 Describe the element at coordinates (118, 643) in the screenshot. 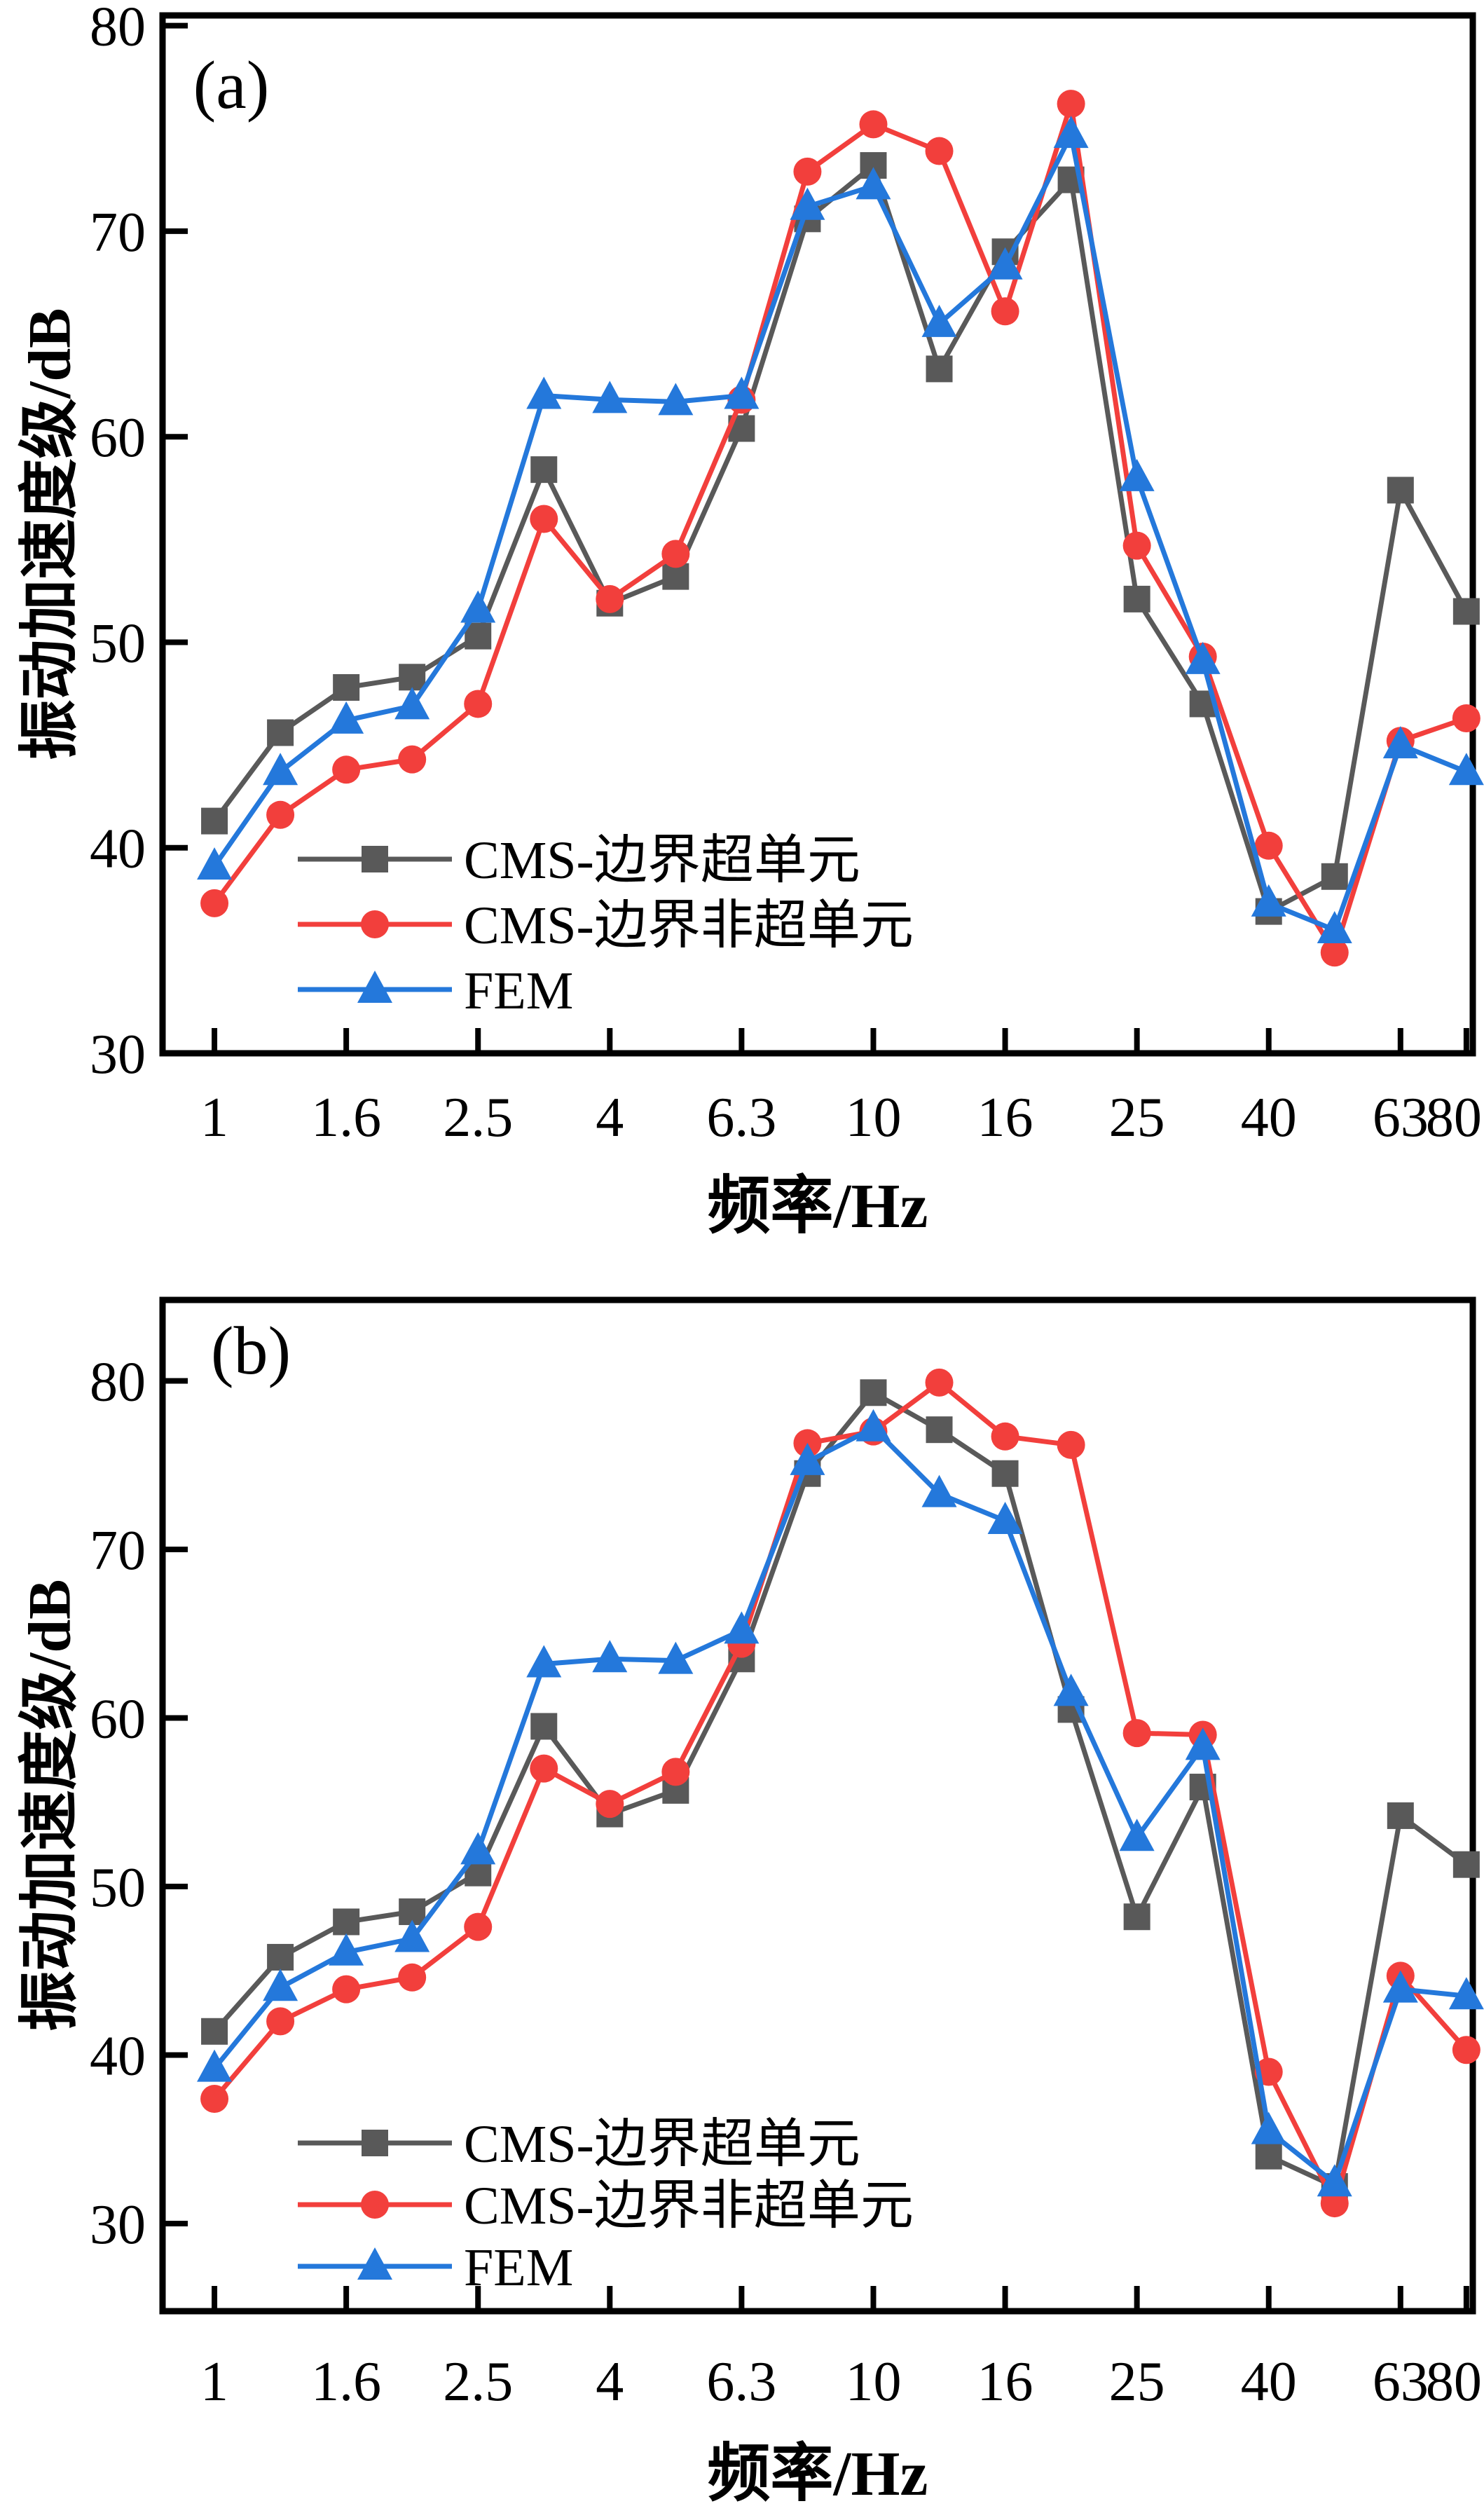

I see `y-tick-label: 50` at that location.